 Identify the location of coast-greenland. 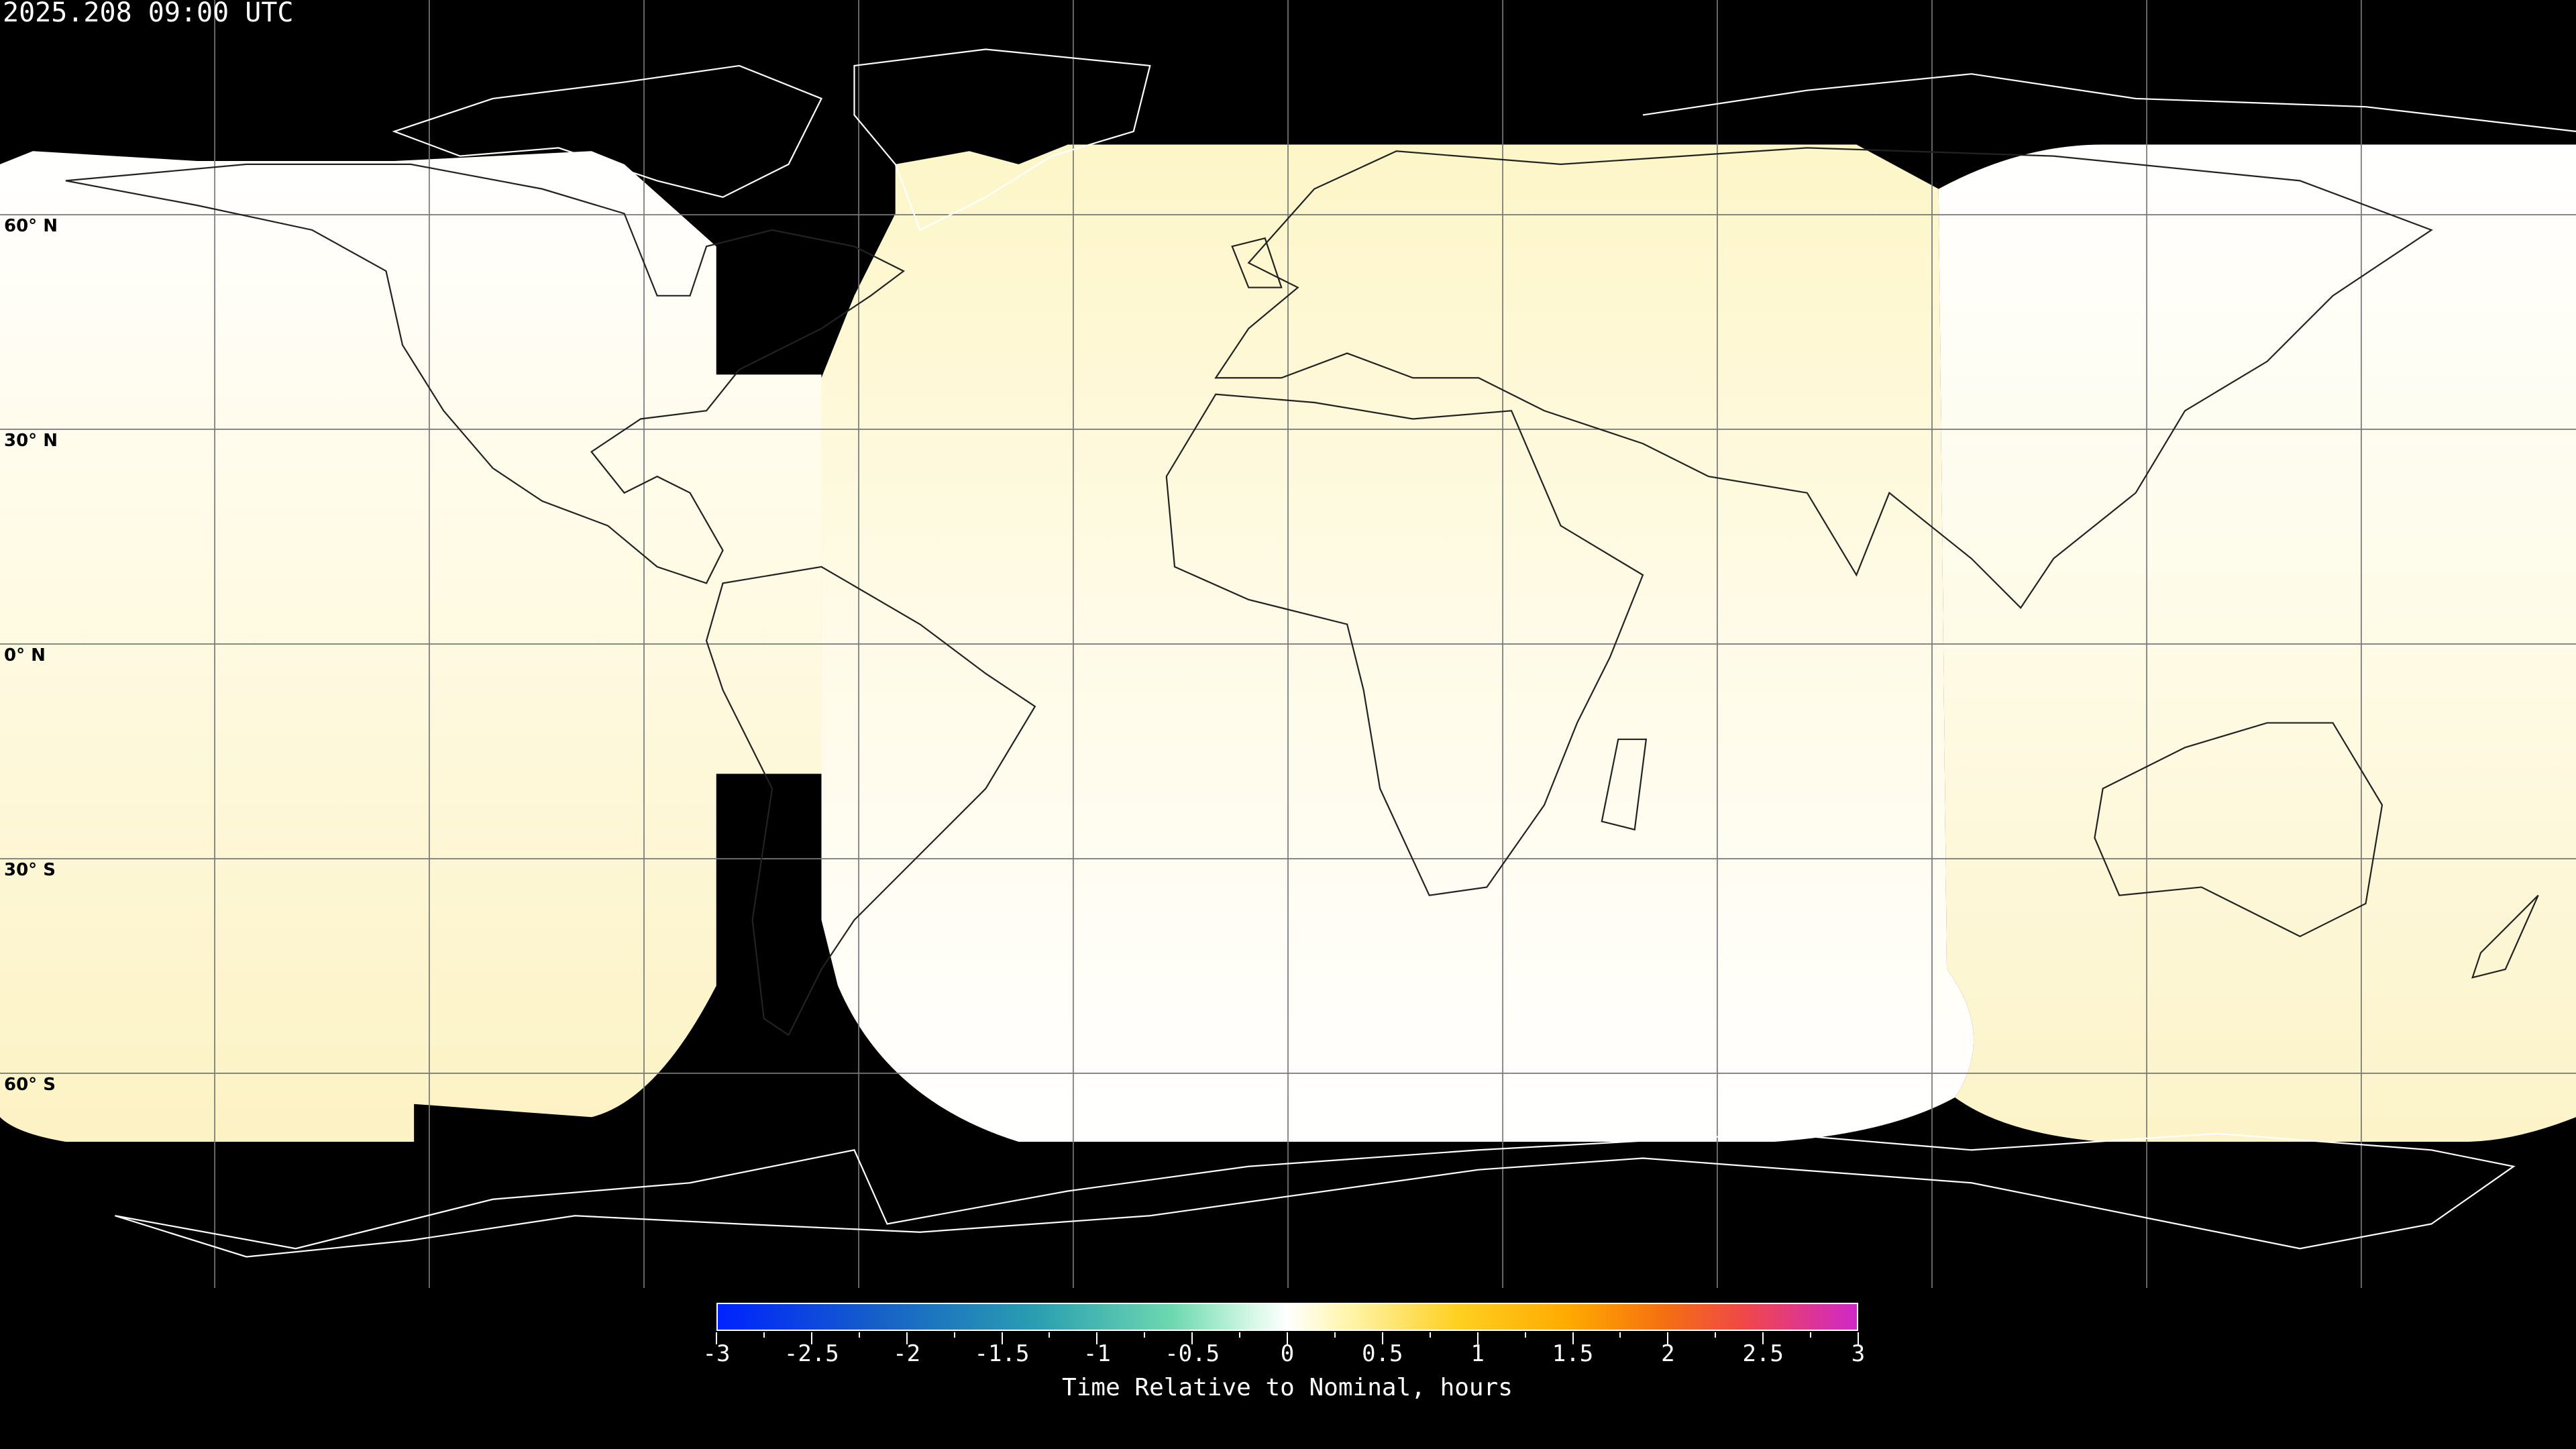
(1002, 139).